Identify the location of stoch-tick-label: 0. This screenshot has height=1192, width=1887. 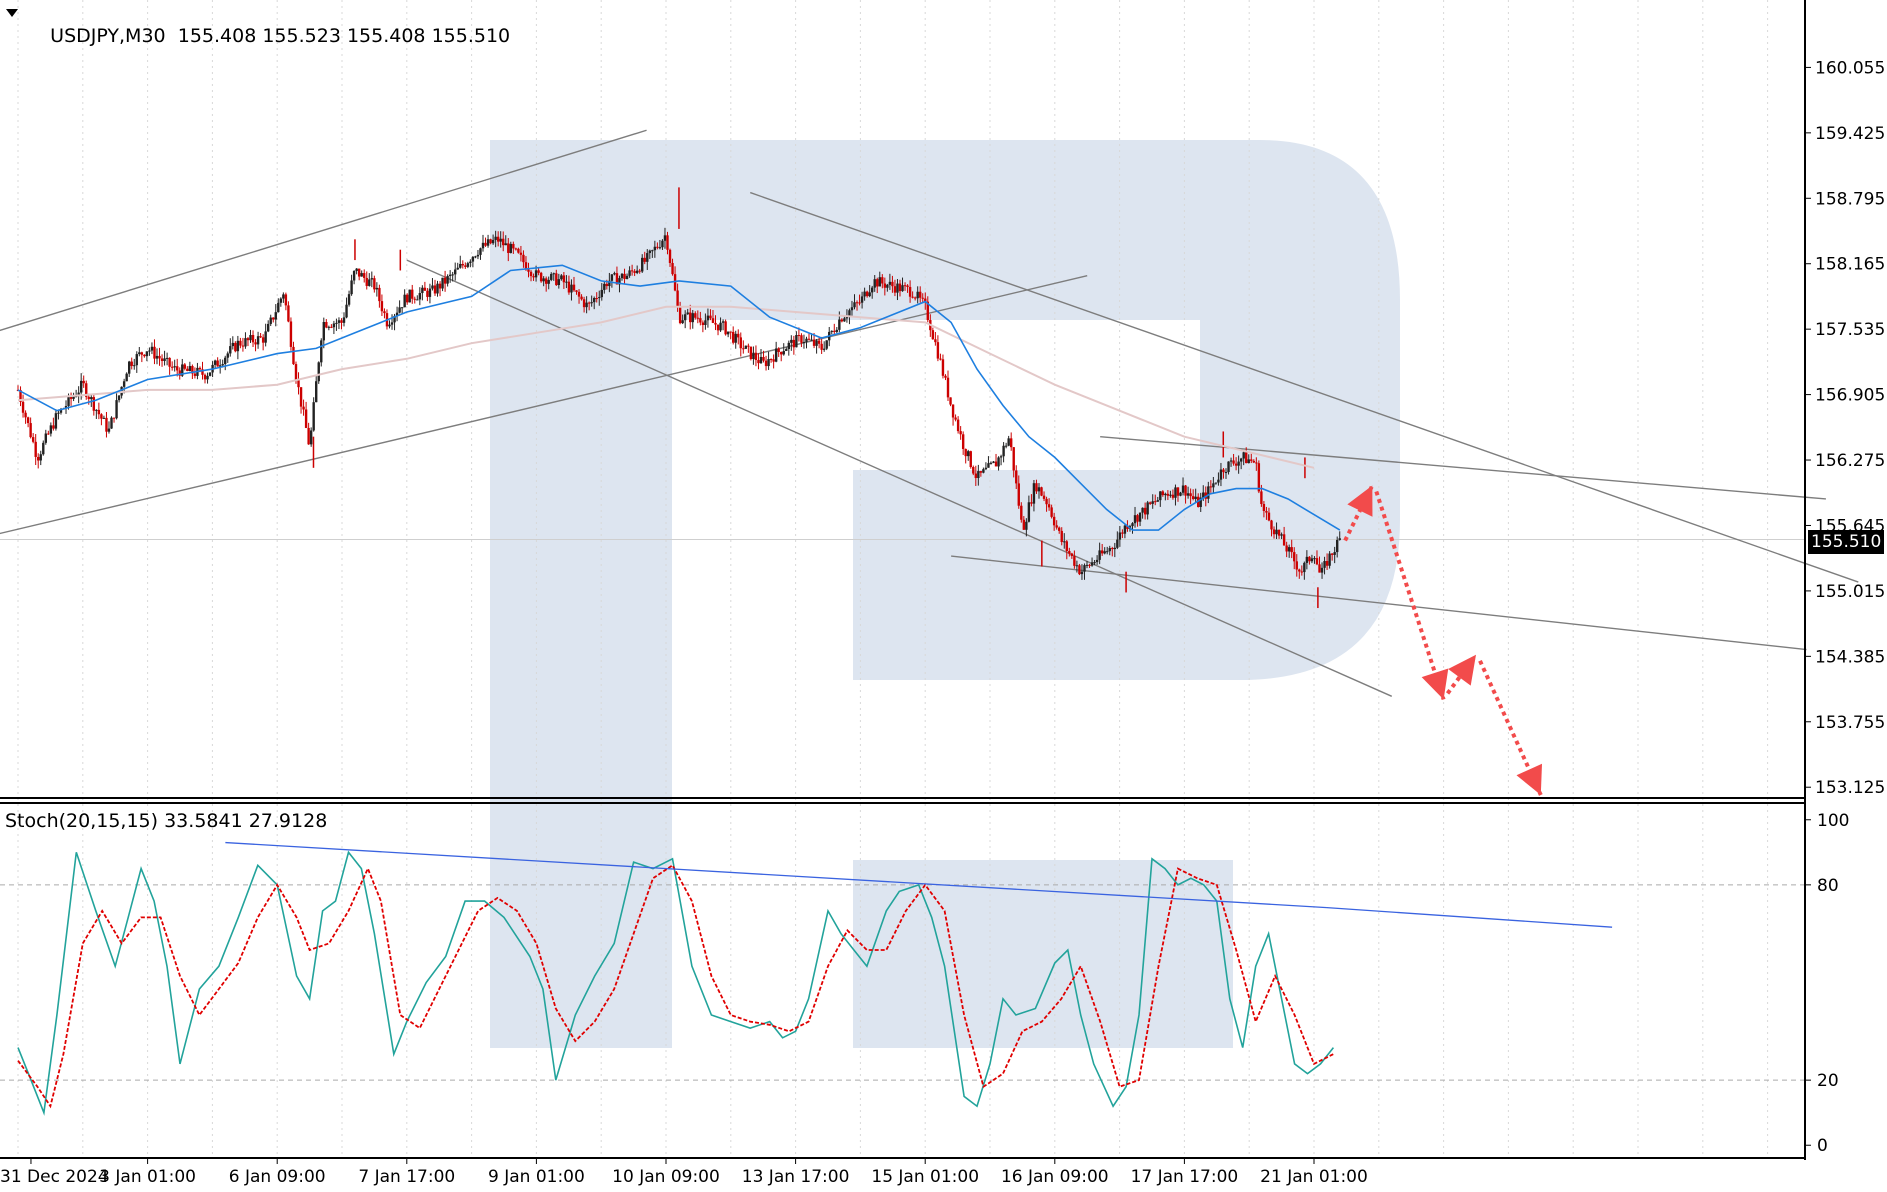
(1822, 1146).